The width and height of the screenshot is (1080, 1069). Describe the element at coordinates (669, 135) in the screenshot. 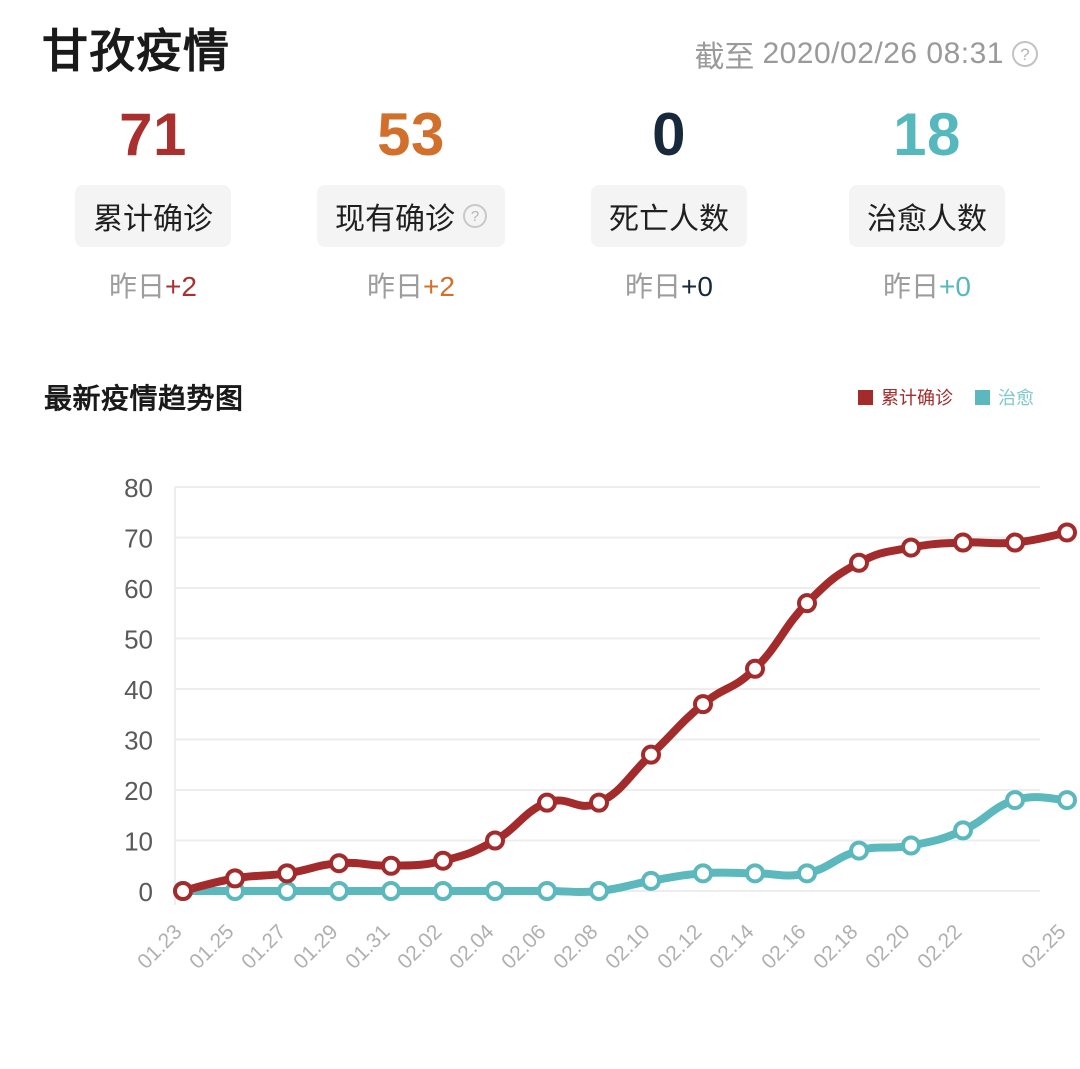

I see `stat-value: 0` at that location.